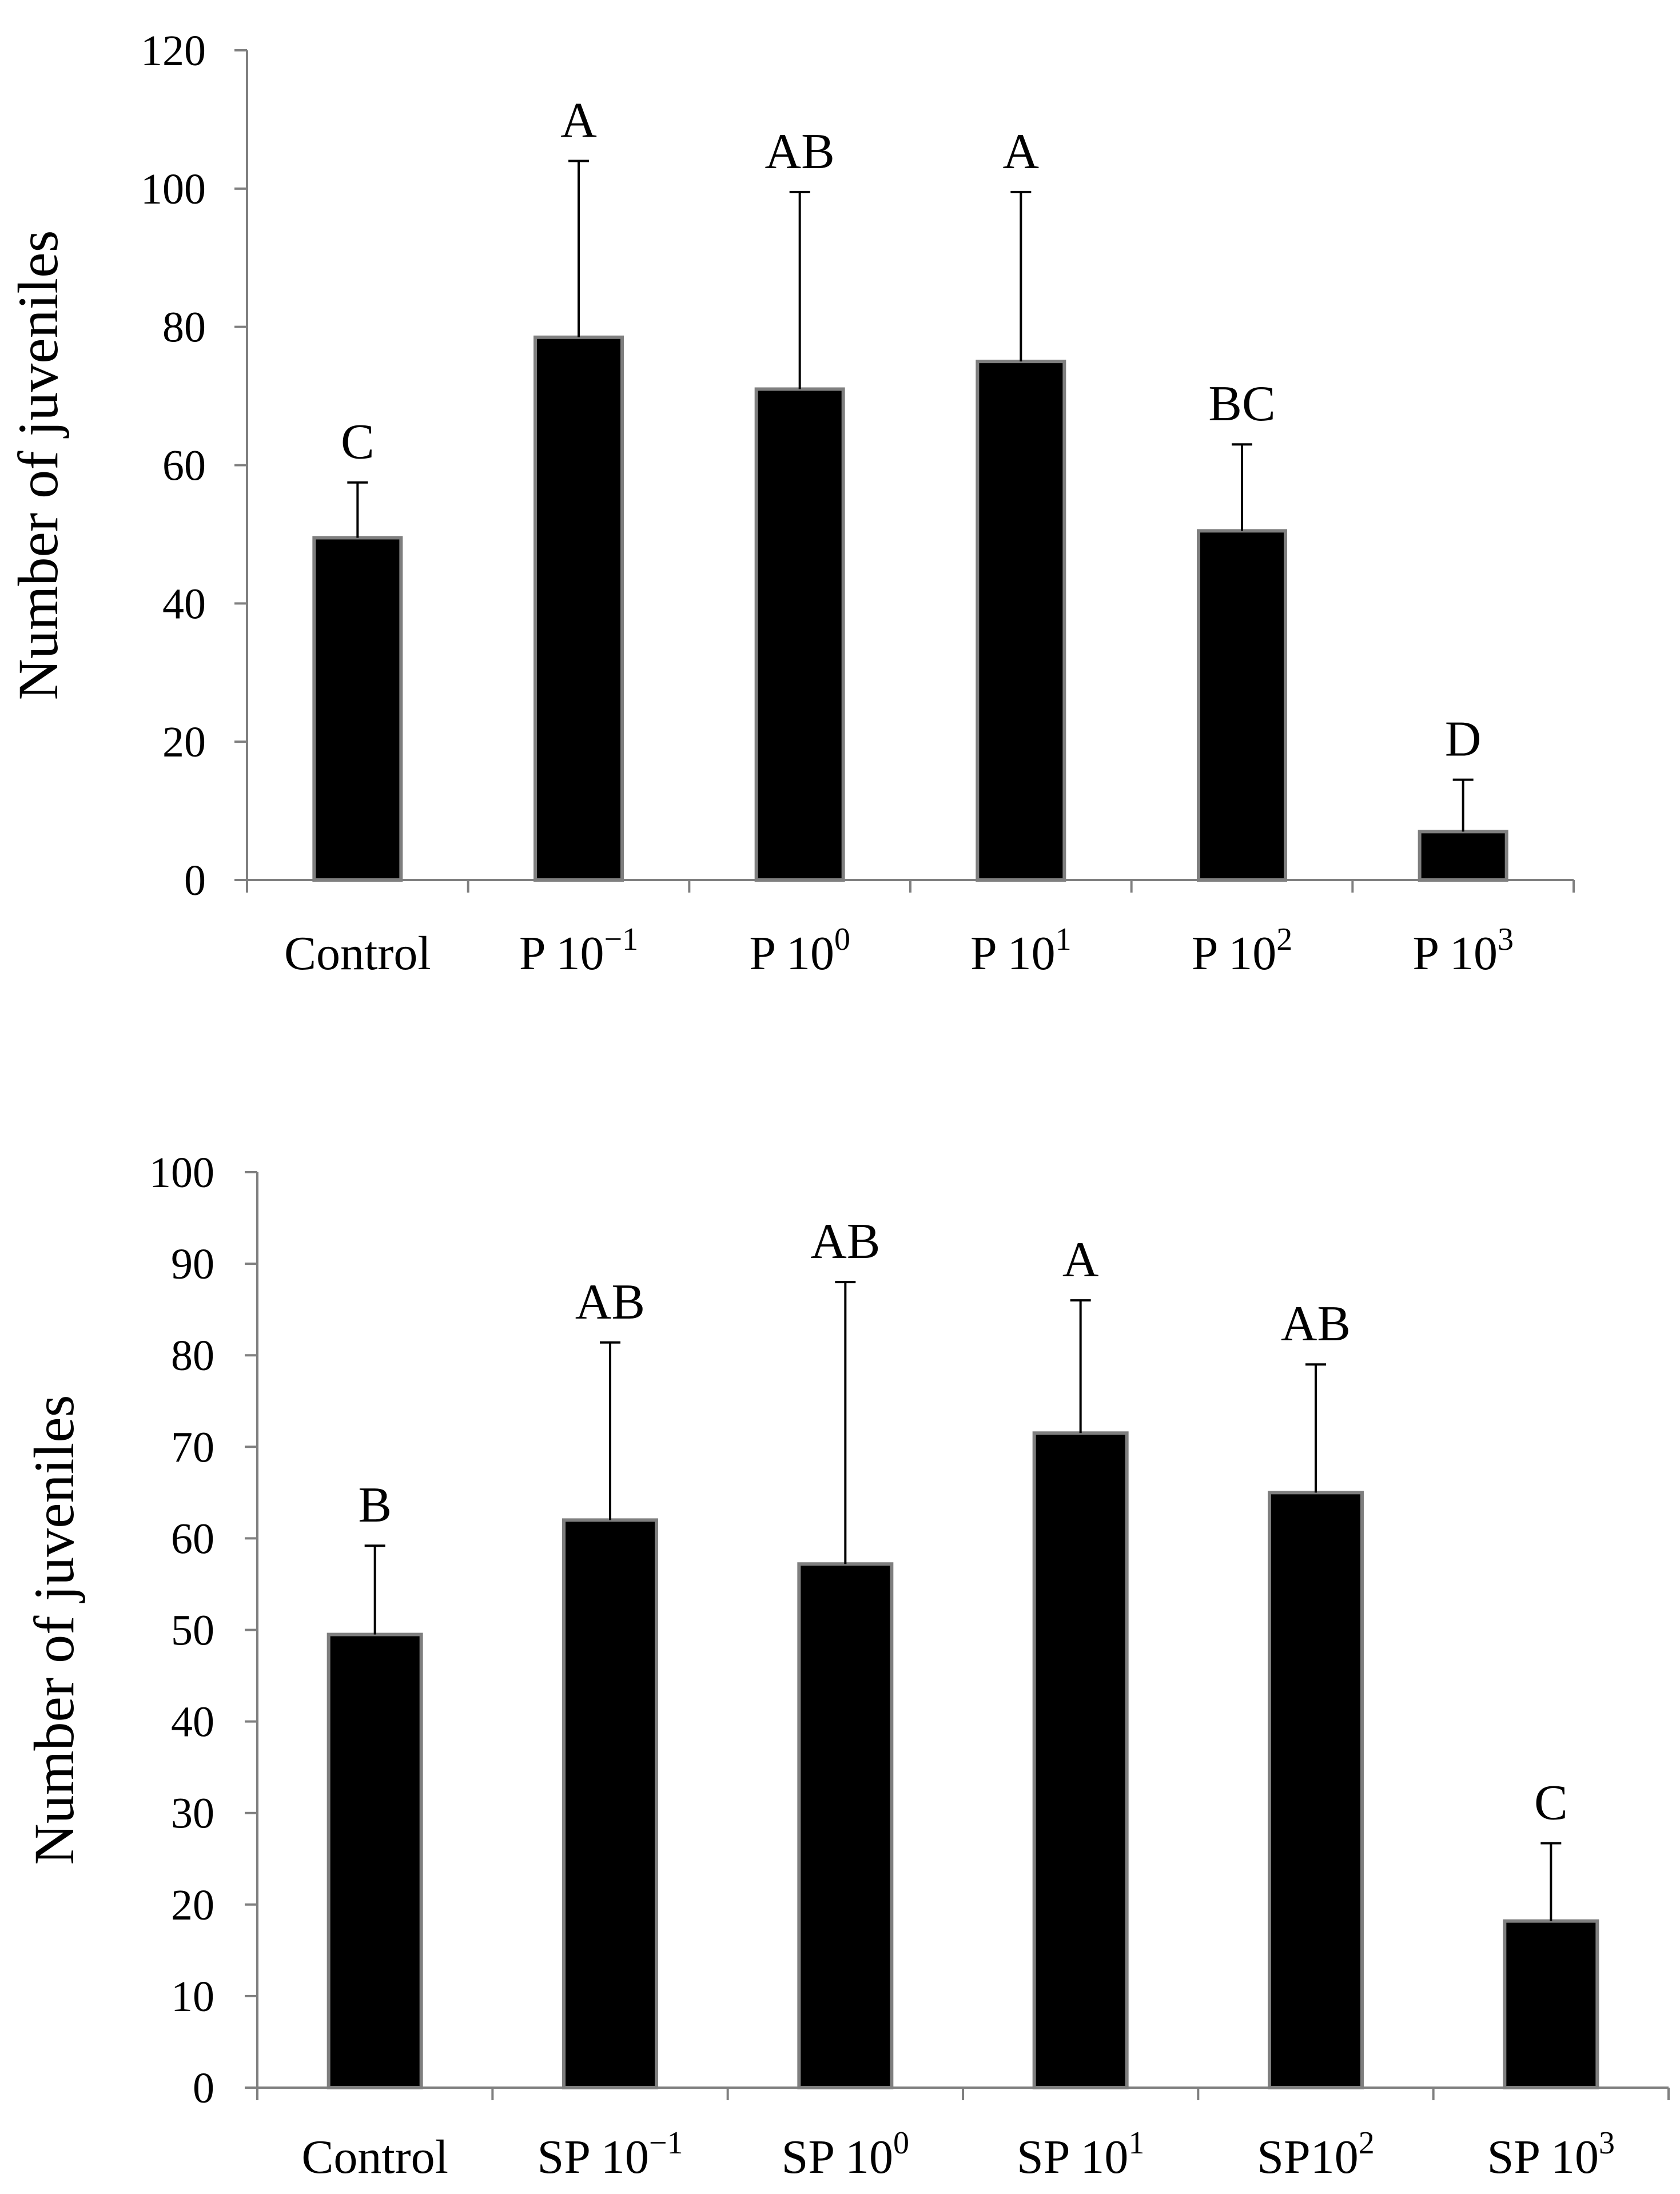 This screenshot has height=2194, width=1680. What do you see at coordinates (192, 1264) in the screenshot?
I see `y-tick-label: 90` at bounding box center [192, 1264].